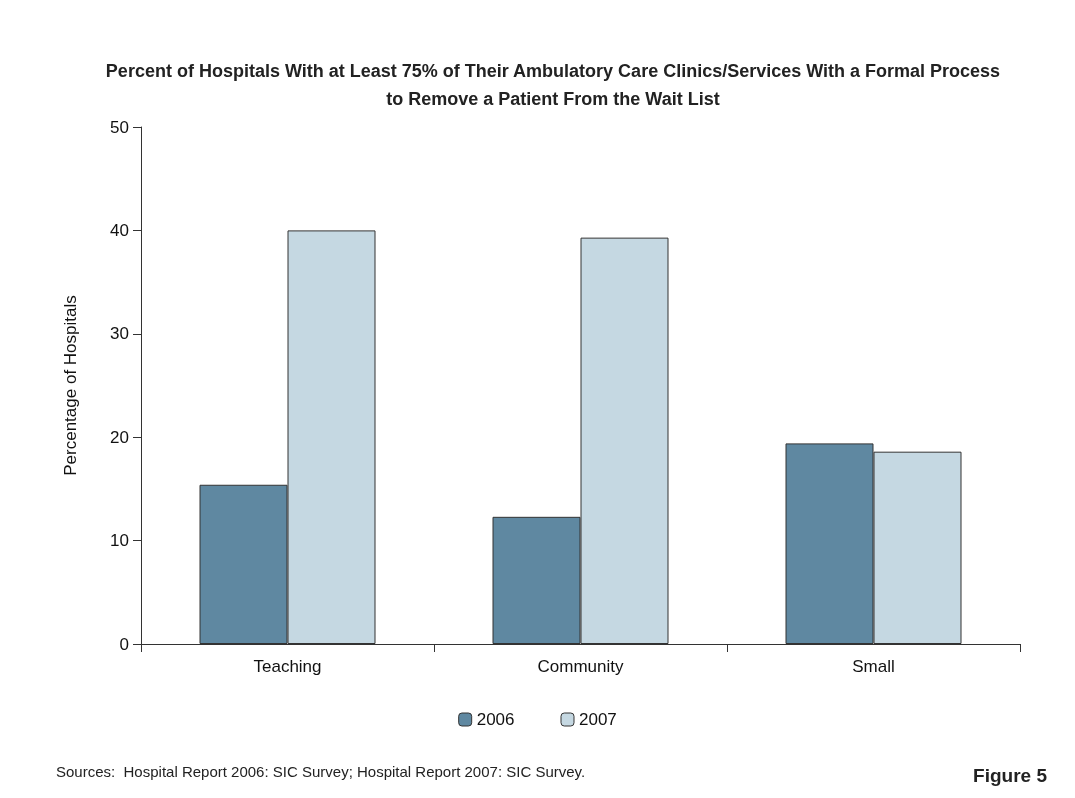  I want to click on chart-title: Percent of Hospitals With at Least 75% of Their Ambulatory Care Clinics/Services With a Formal Process to Remove a Patient From the Wait List, so click(553, 85).